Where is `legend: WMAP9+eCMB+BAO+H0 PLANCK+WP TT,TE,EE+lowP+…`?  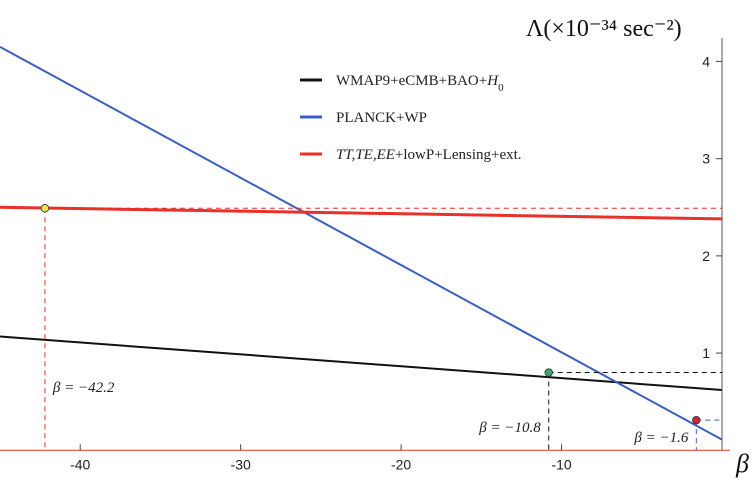
legend: WMAP9+eCMB+BAO+H0 PLANCK+WP TT,TE,EE+lowP+… is located at coordinates (411, 118).